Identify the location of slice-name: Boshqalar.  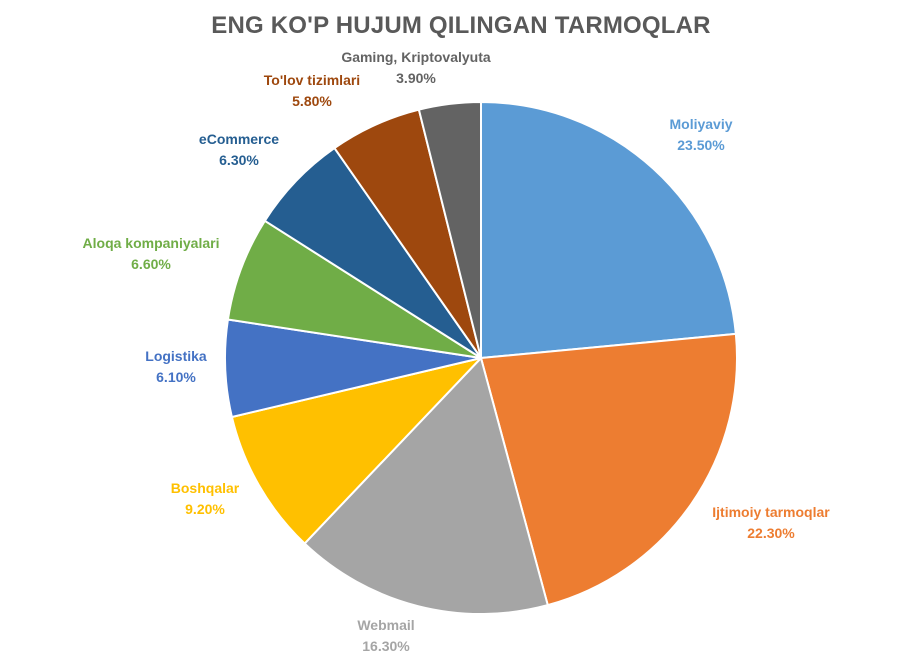
(205, 488).